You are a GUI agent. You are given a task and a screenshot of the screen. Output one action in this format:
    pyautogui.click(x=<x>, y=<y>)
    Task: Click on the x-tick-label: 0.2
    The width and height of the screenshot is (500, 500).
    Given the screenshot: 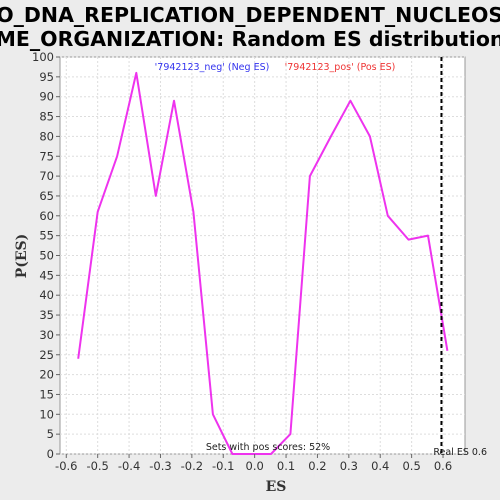 What is the action you would take?
    pyautogui.click(x=317, y=466)
    